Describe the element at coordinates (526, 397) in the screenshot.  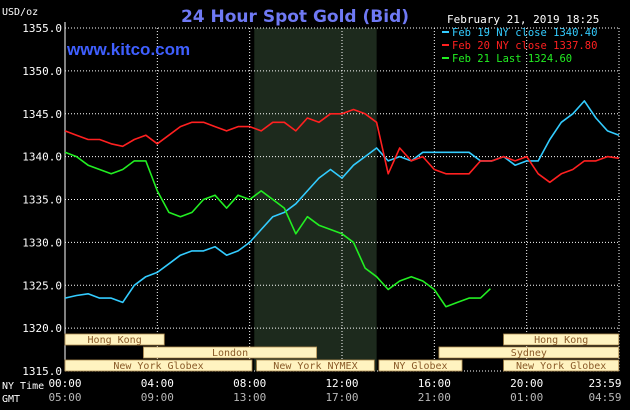
I see `x-tick-label-gmt: 01:00` at that location.